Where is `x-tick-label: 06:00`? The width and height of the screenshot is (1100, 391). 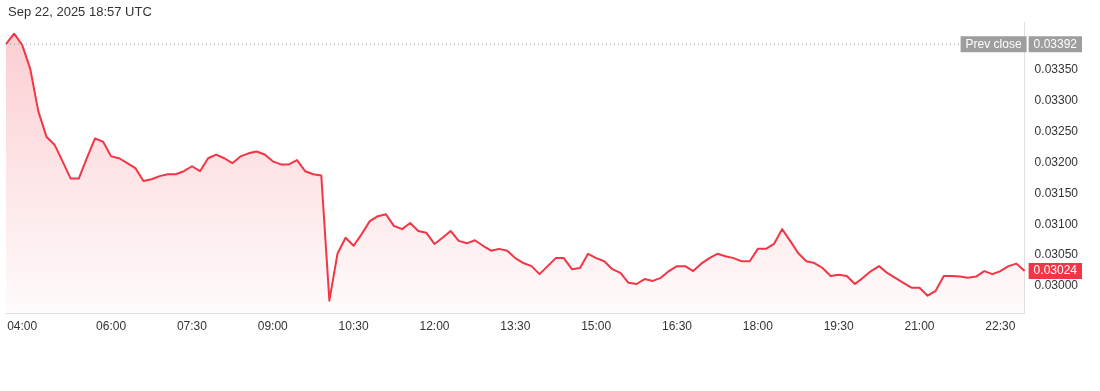
x-tick-label: 06:00 is located at coordinates (111, 326).